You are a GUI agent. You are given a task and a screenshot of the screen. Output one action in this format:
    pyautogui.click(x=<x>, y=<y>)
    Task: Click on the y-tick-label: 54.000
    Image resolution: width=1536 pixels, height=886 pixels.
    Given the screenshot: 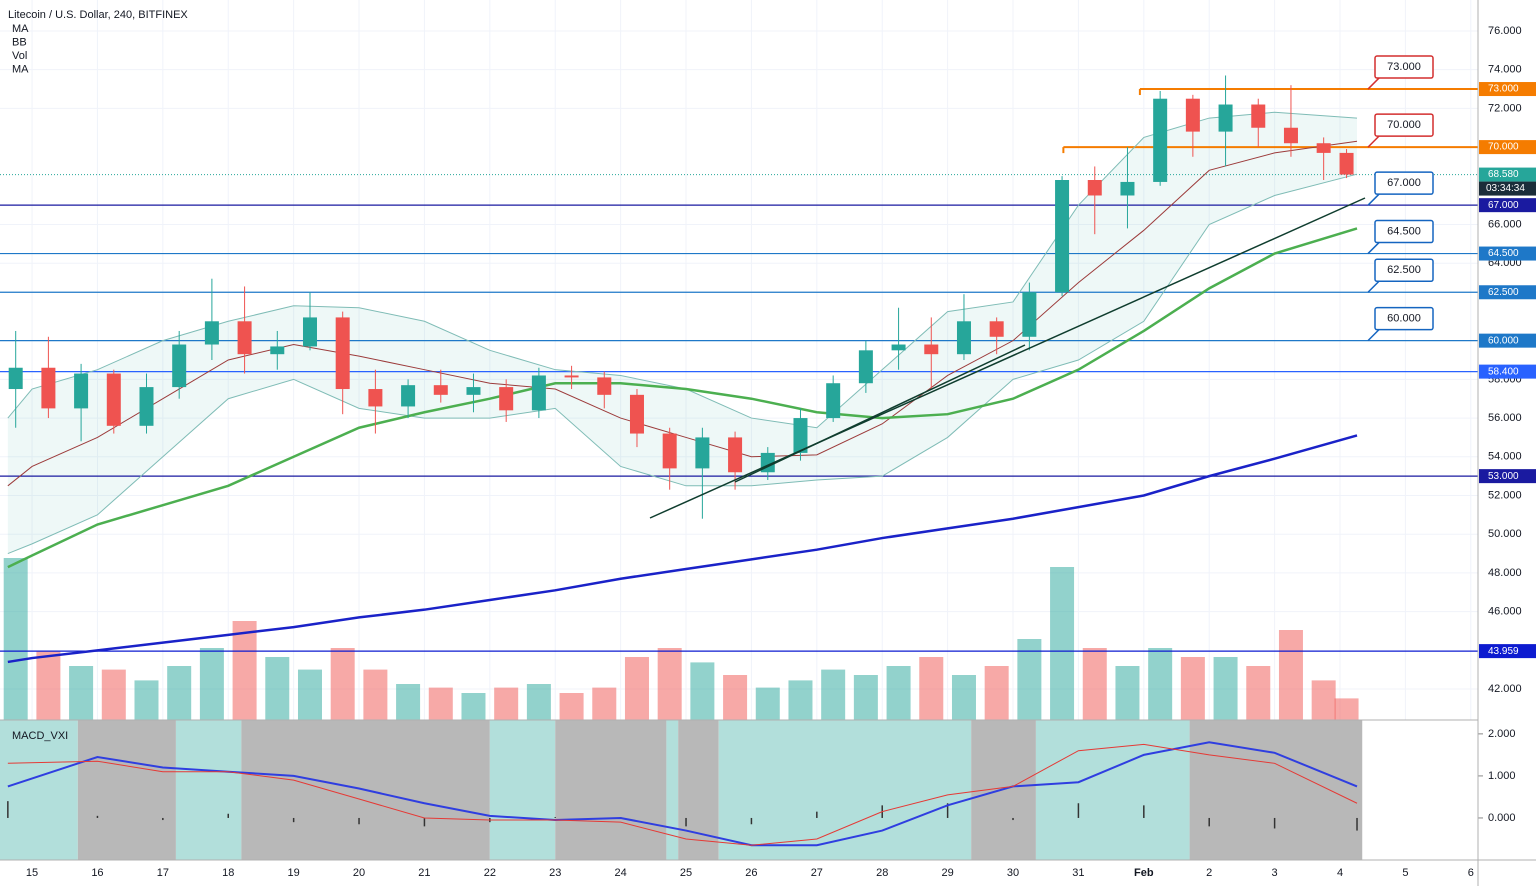 What is the action you would take?
    pyautogui.click(x=1505, y=457)
    